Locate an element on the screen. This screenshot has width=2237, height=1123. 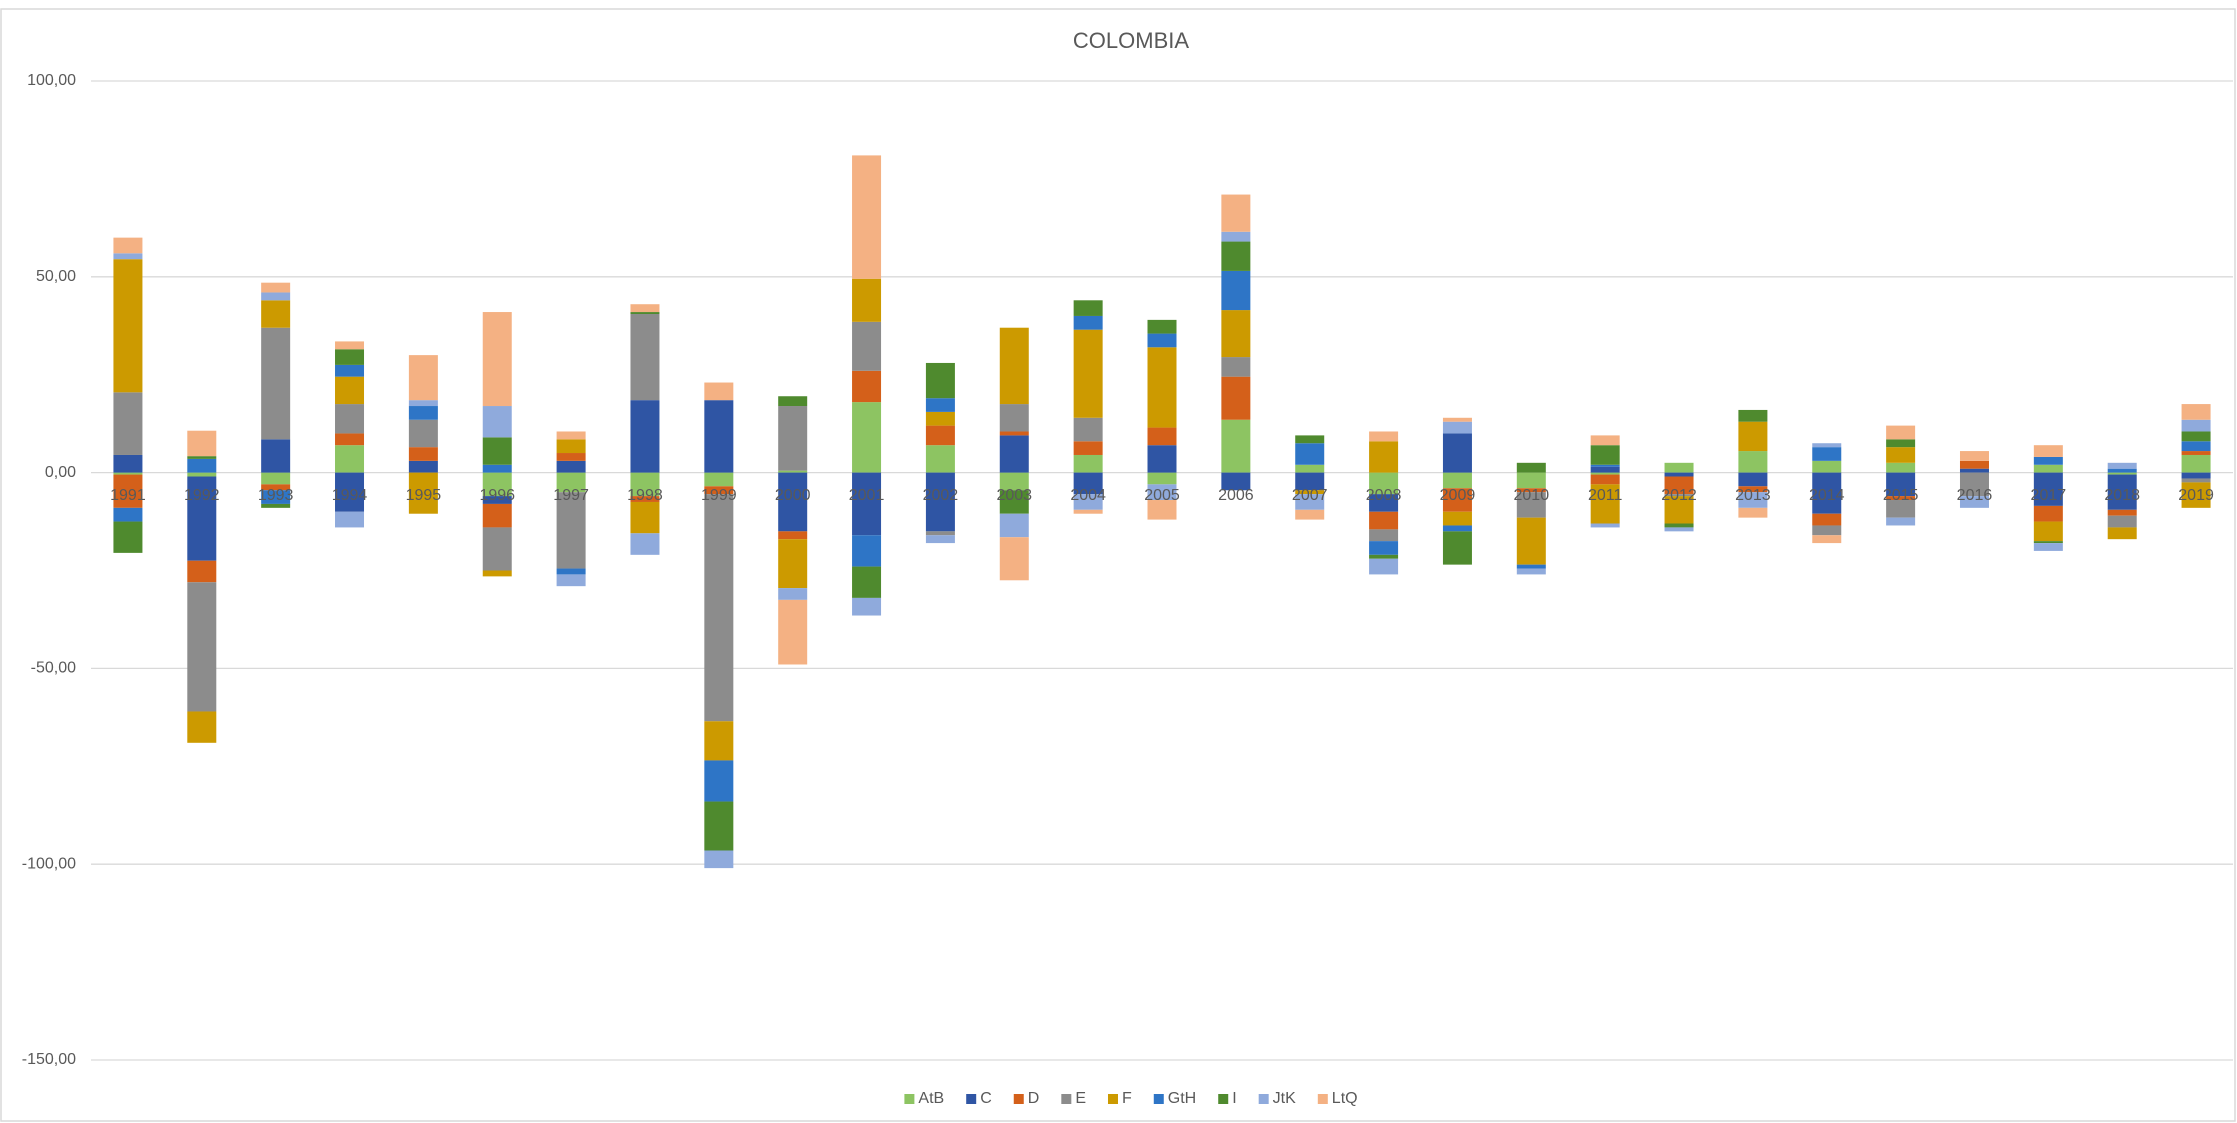
x-tick-label: 2007 is located at coordinates (1310, 495).